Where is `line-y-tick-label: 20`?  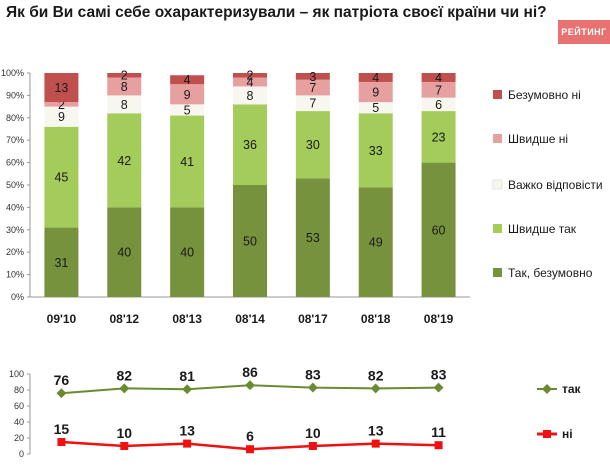
line-y-tick-label: 20 is located at coordinates (19, 438).